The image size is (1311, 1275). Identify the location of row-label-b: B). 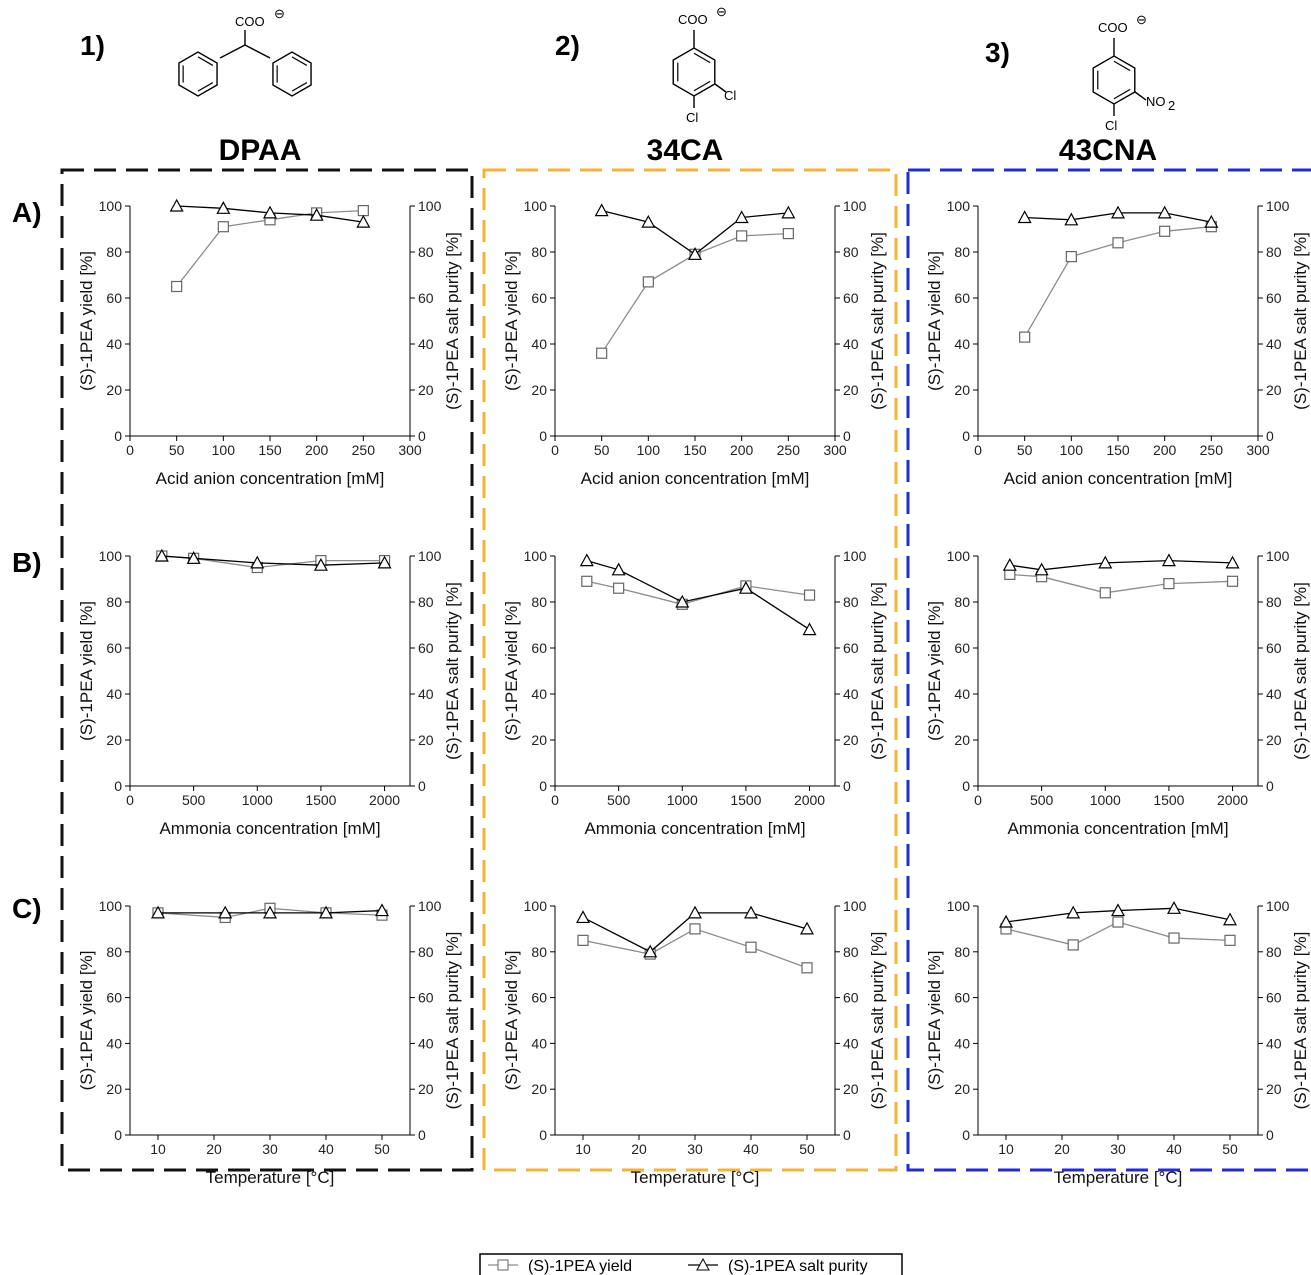
(27, 562).